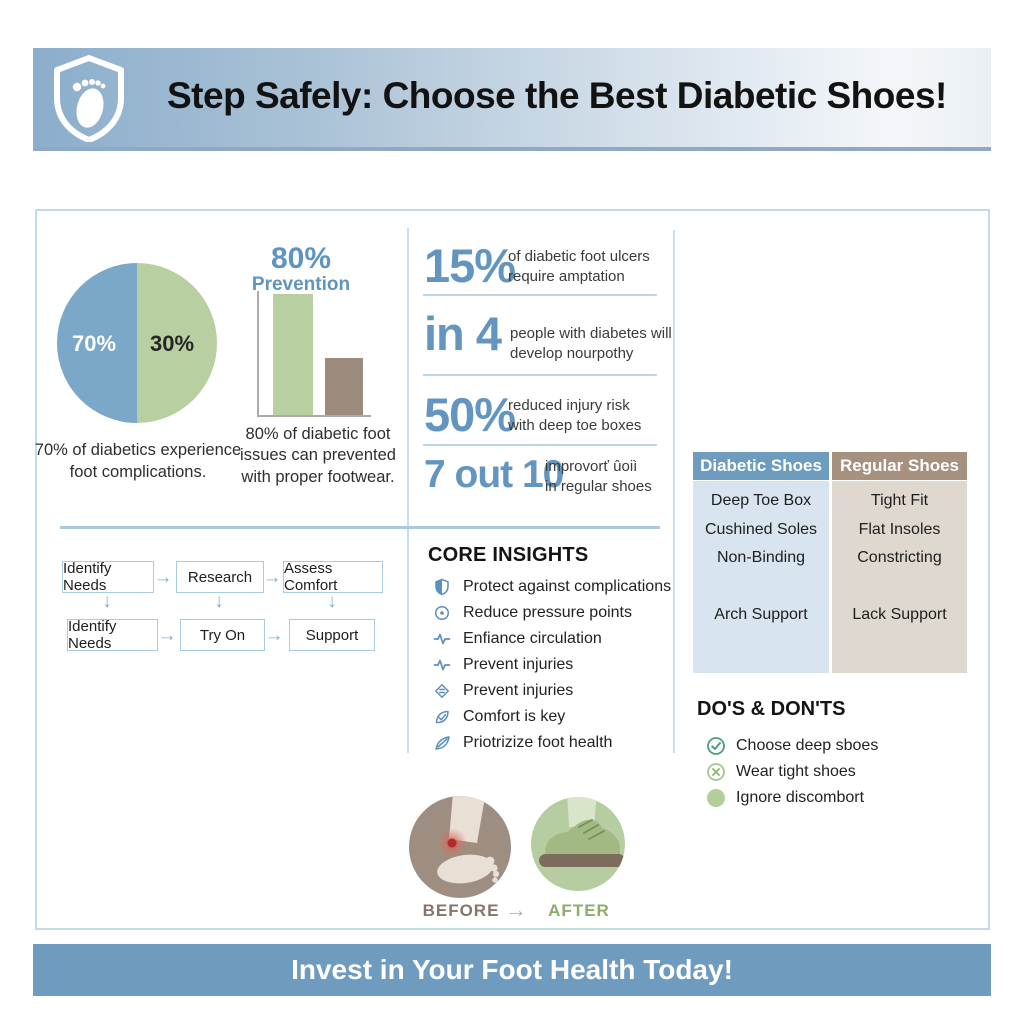 The image size is (1024, 1024). What do you see at coordinates (470, 414) in the screenshot?
I see `stat-value: 50%` at bounding box center [470, 414].